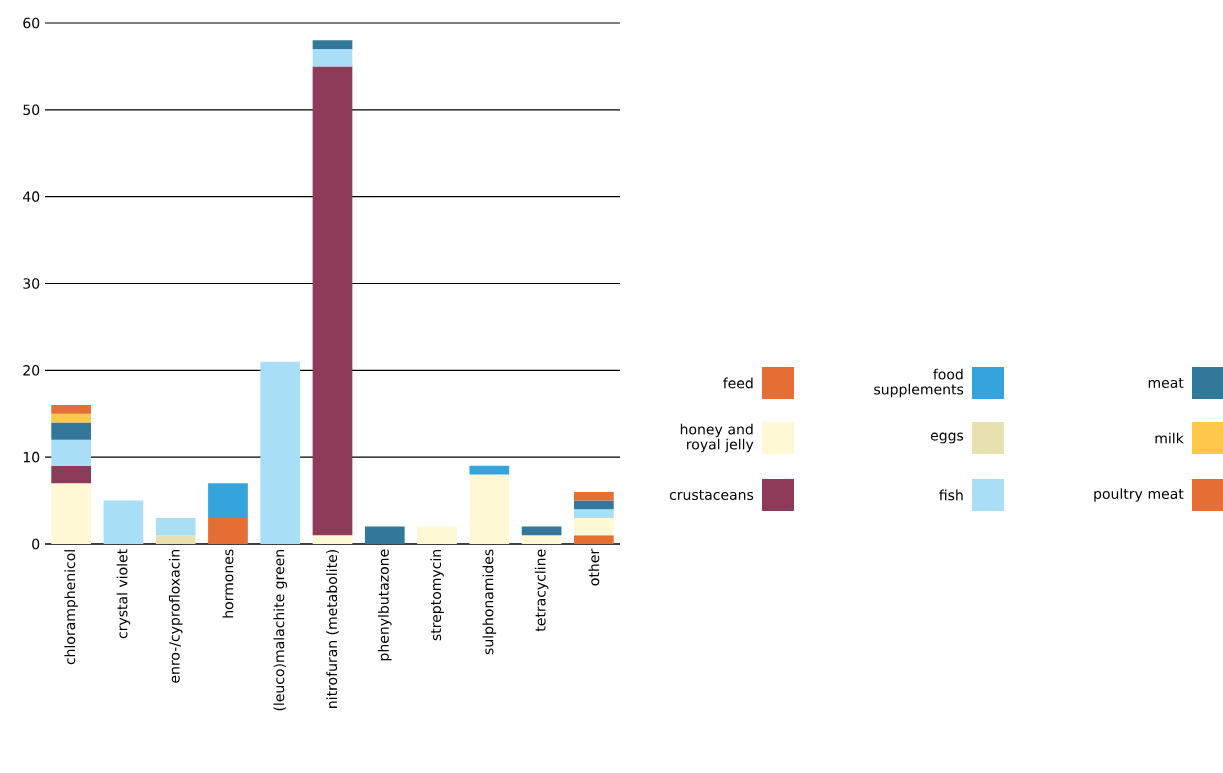  Describe the element at coordinates (31, 196) in the screenshot. I see `y-tick-label: 40` at that location.